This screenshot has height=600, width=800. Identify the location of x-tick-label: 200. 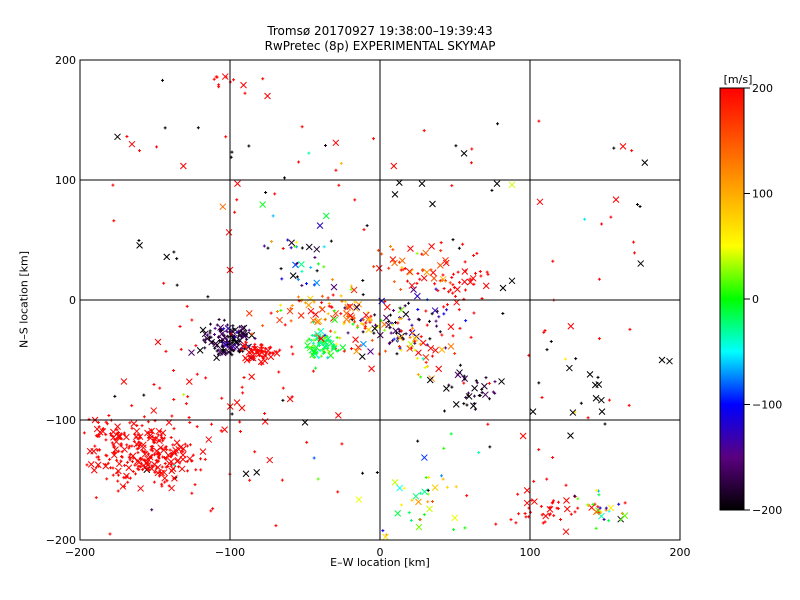
(680, 552).